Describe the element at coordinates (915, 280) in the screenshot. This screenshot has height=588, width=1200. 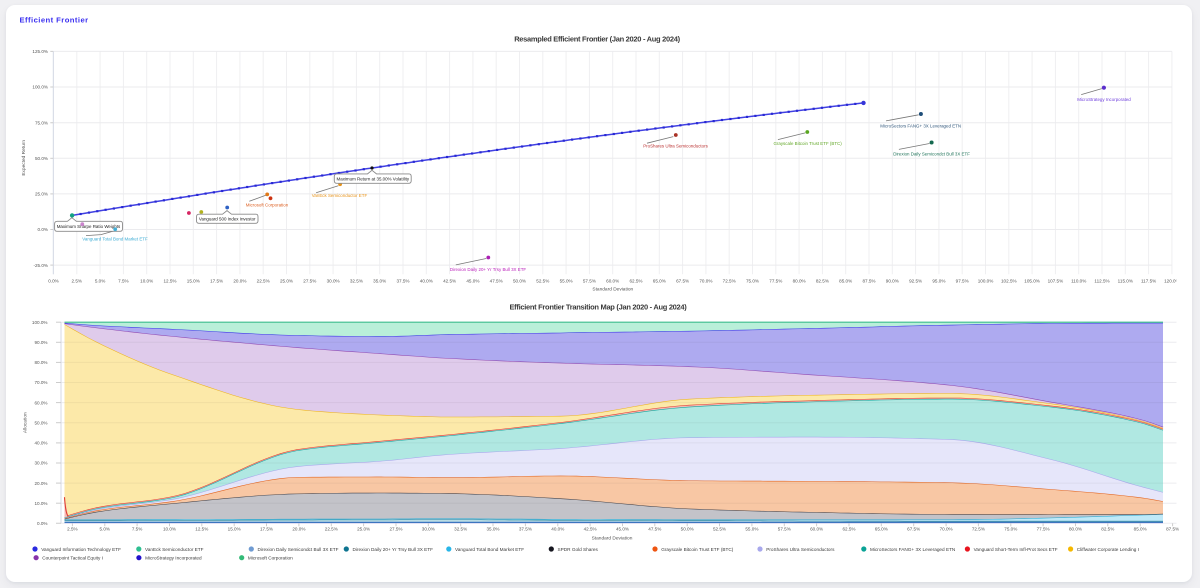
I see `svg-text: 92.5%` at that location.